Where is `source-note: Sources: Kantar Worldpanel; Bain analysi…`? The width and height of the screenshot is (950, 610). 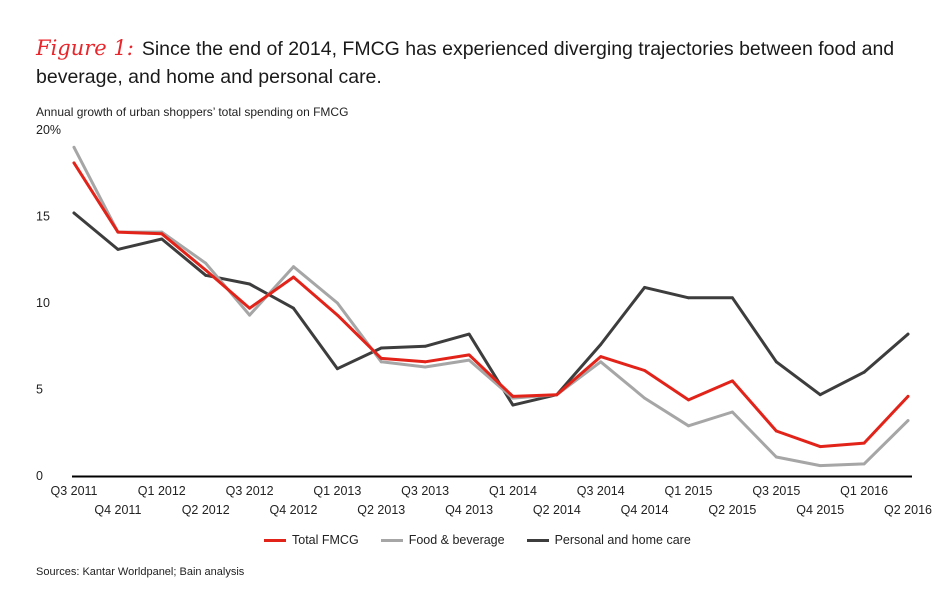 source-note: Sources: Kantar Worldpanel; Bain analysi… is located at coordinates (140, 572).